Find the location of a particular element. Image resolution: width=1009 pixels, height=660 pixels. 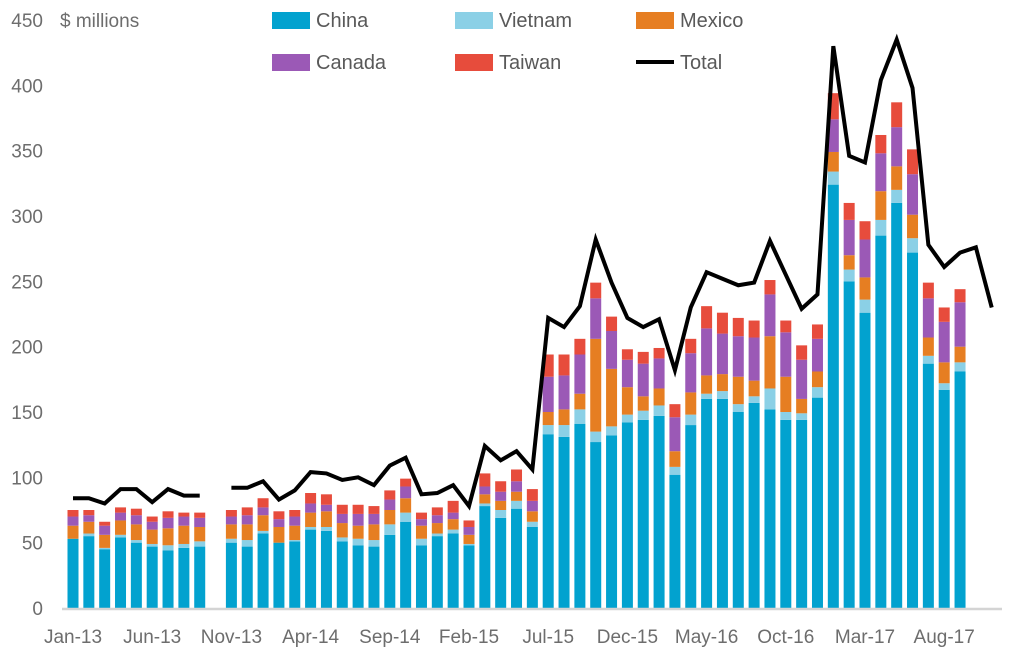

legend-label: Taiwan is located at coordinates (530, 63).